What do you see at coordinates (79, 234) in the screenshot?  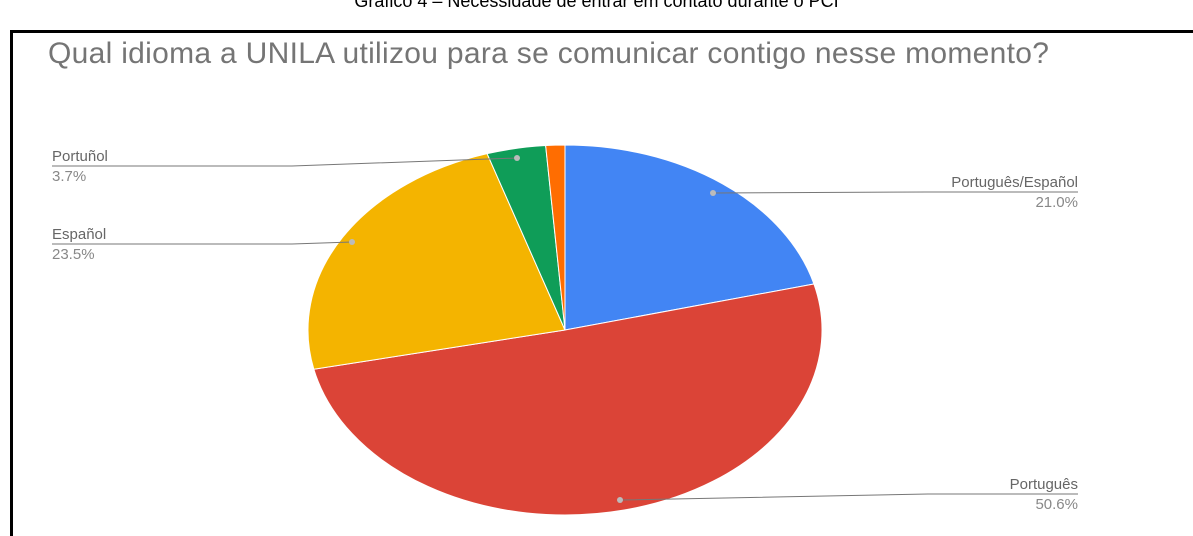 I see `slice-label: Español` at bounding box center [79, 234].